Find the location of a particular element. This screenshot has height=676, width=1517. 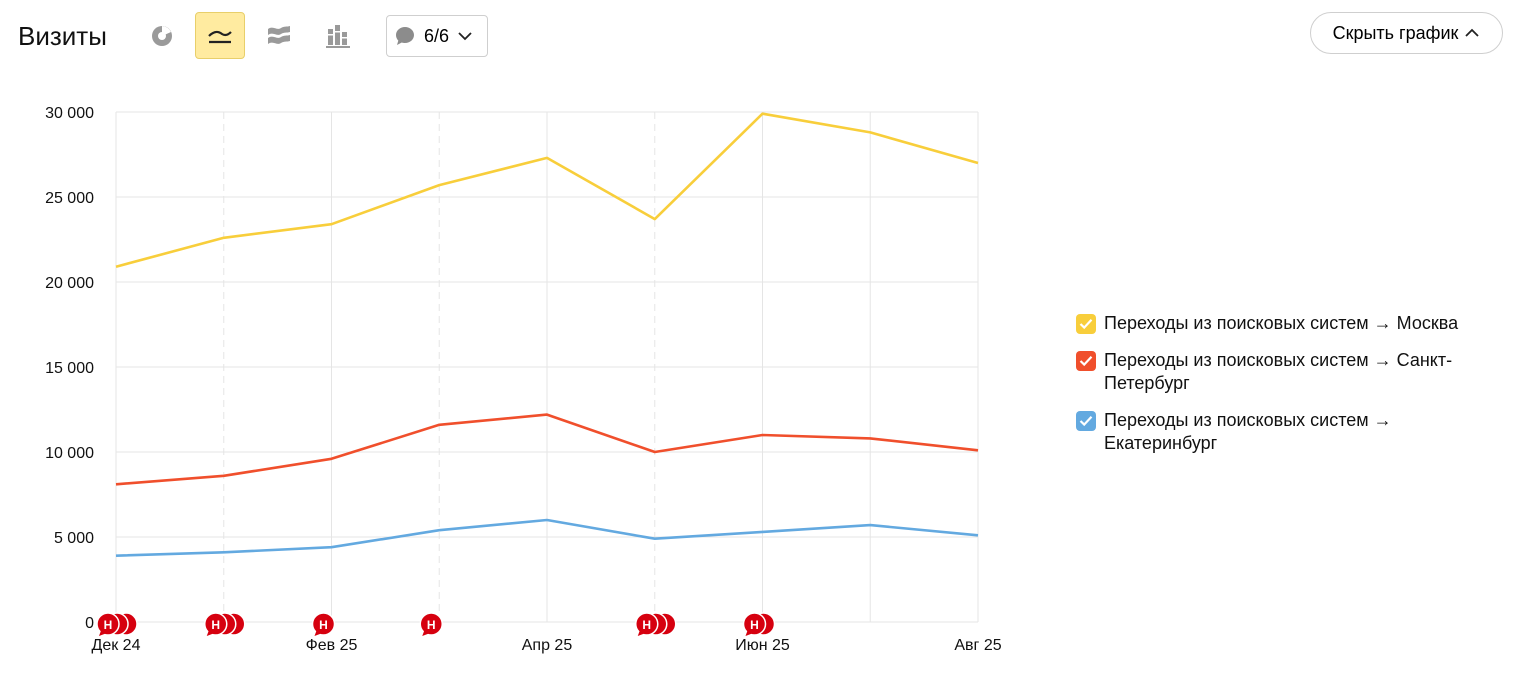

legend-item-moscow: Переходы из поисковых систем → Москва is located at coordinates (1286, 323).